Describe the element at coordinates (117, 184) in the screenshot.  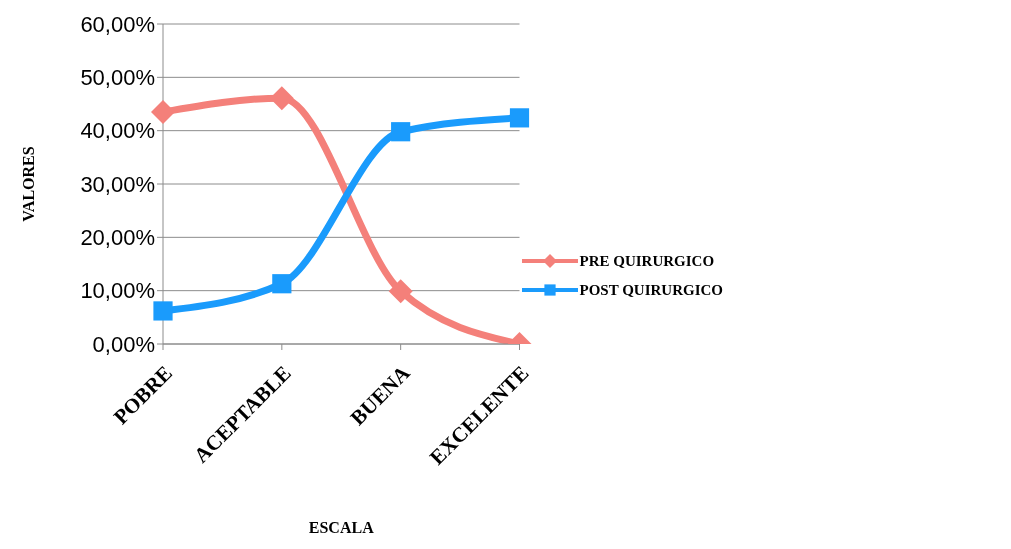
I see `y-tick-label: 30,00%` at that location.